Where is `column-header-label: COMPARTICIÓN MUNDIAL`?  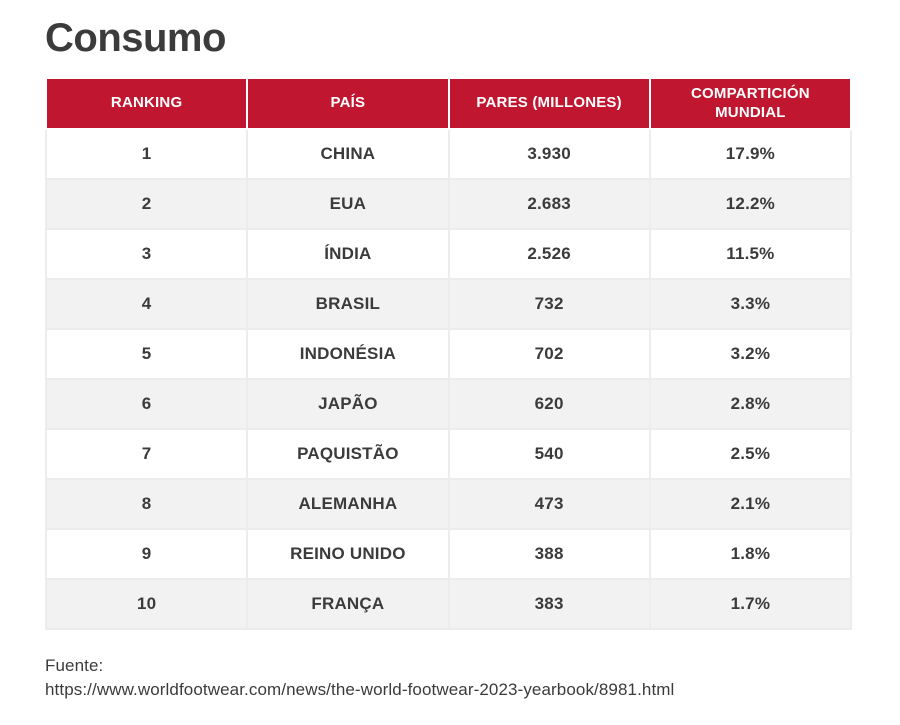 column-header-label: COMPARTICIÓN MUNDIAL is located at coordinates (750, 102).